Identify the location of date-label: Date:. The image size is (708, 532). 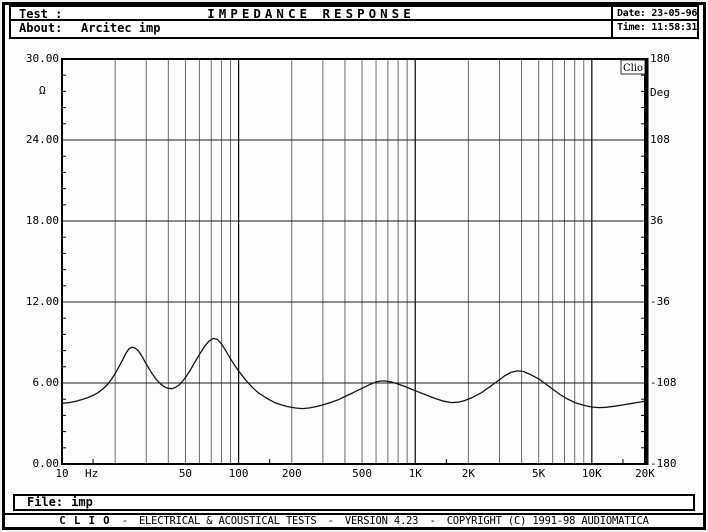
(631, 13).